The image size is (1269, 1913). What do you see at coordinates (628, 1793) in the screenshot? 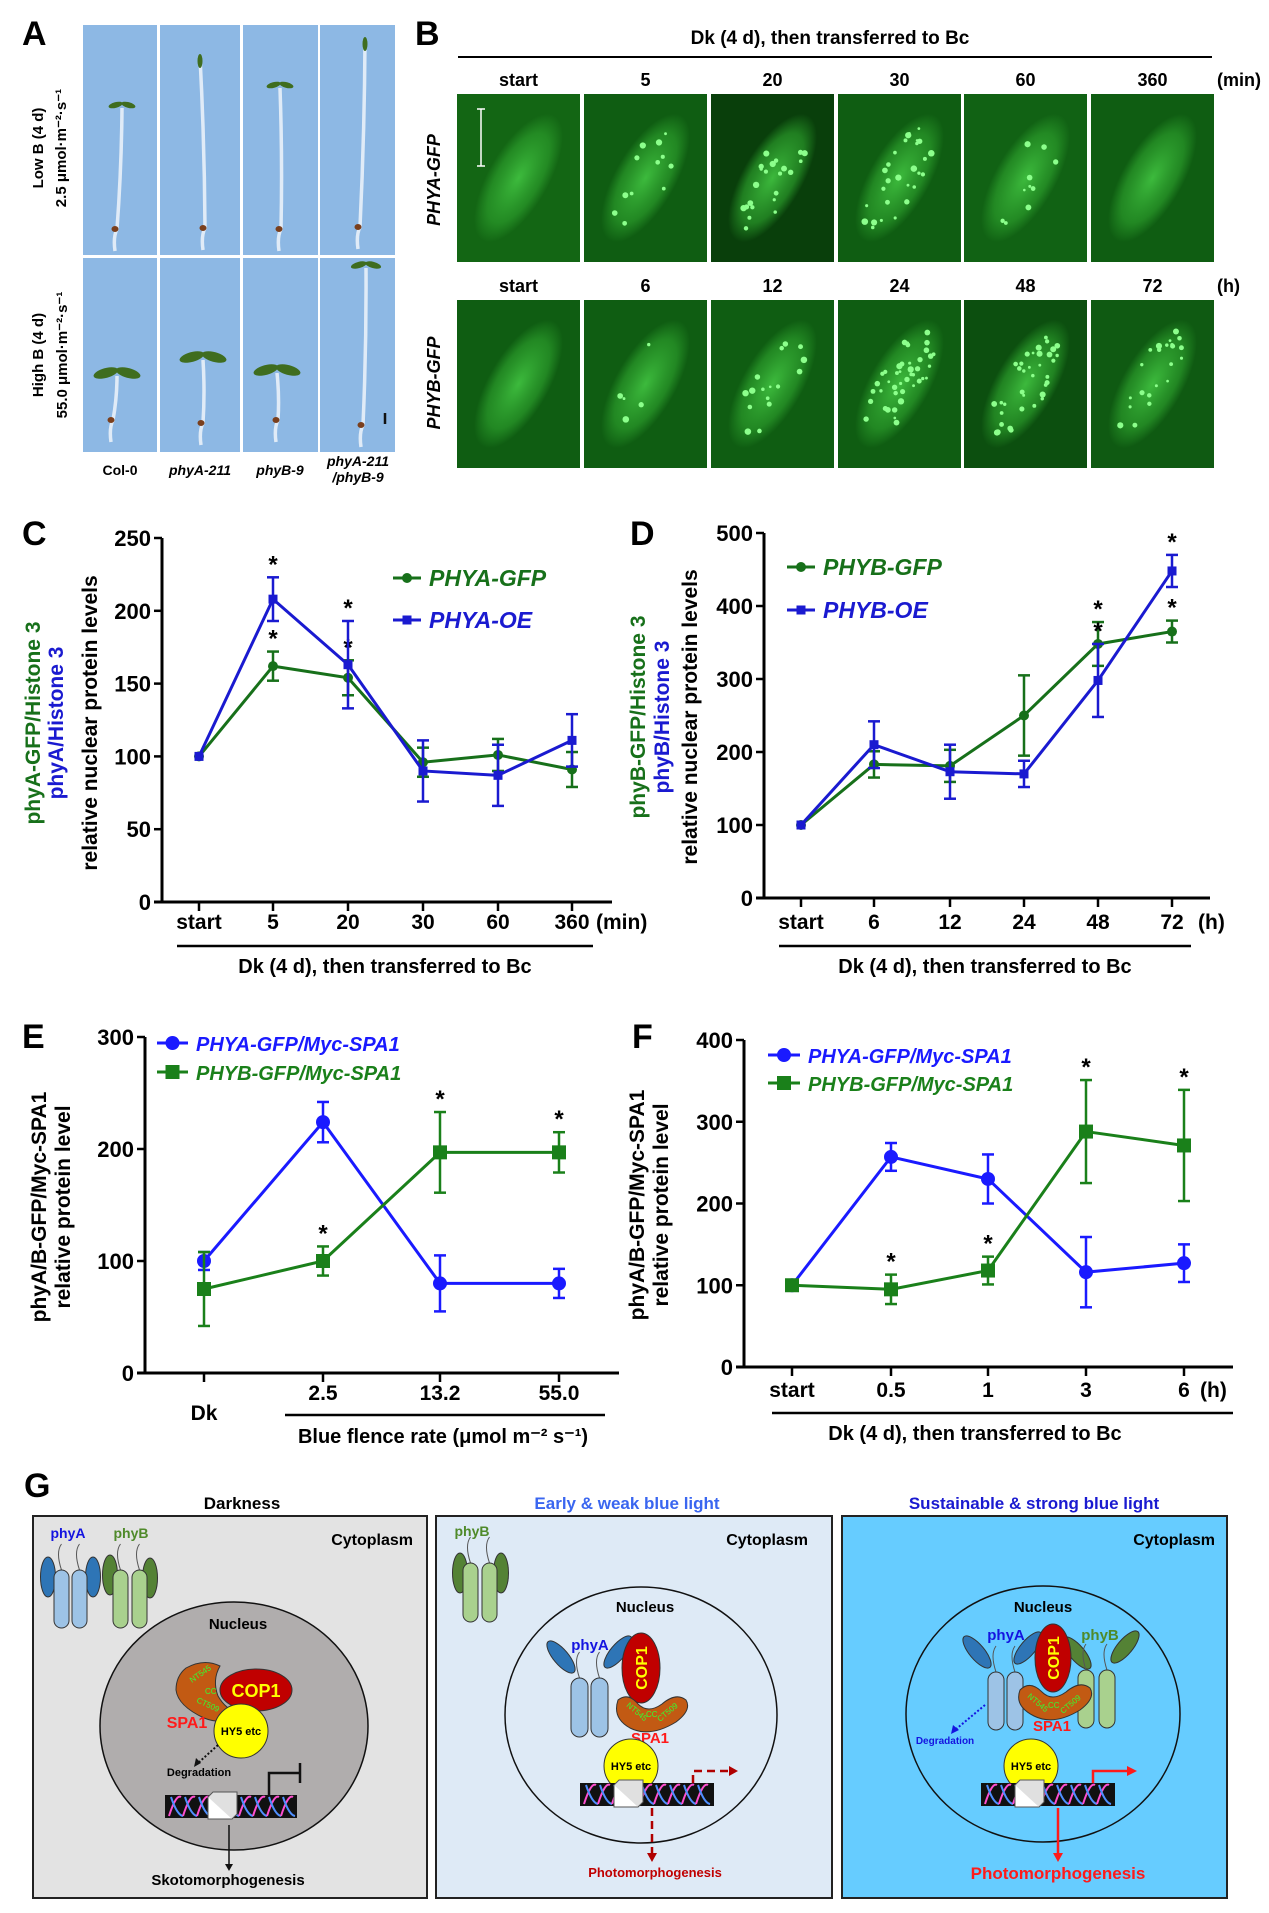
I see `promoter-element-side` at bounding box center [628, 1793].